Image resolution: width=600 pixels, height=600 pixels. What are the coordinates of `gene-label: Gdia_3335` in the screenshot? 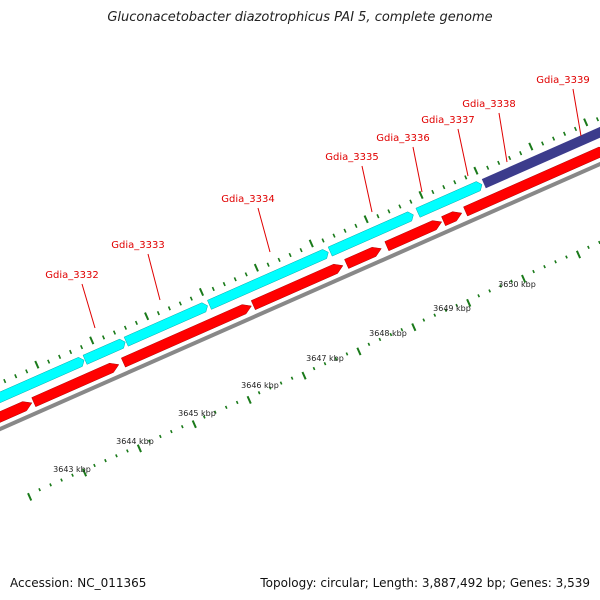 It's located at (351, 157).